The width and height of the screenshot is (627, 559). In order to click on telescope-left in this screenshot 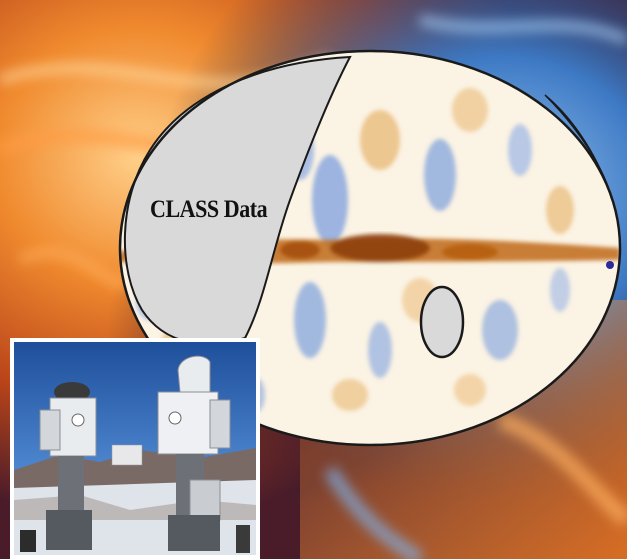, I will do `click(68, 466)`.